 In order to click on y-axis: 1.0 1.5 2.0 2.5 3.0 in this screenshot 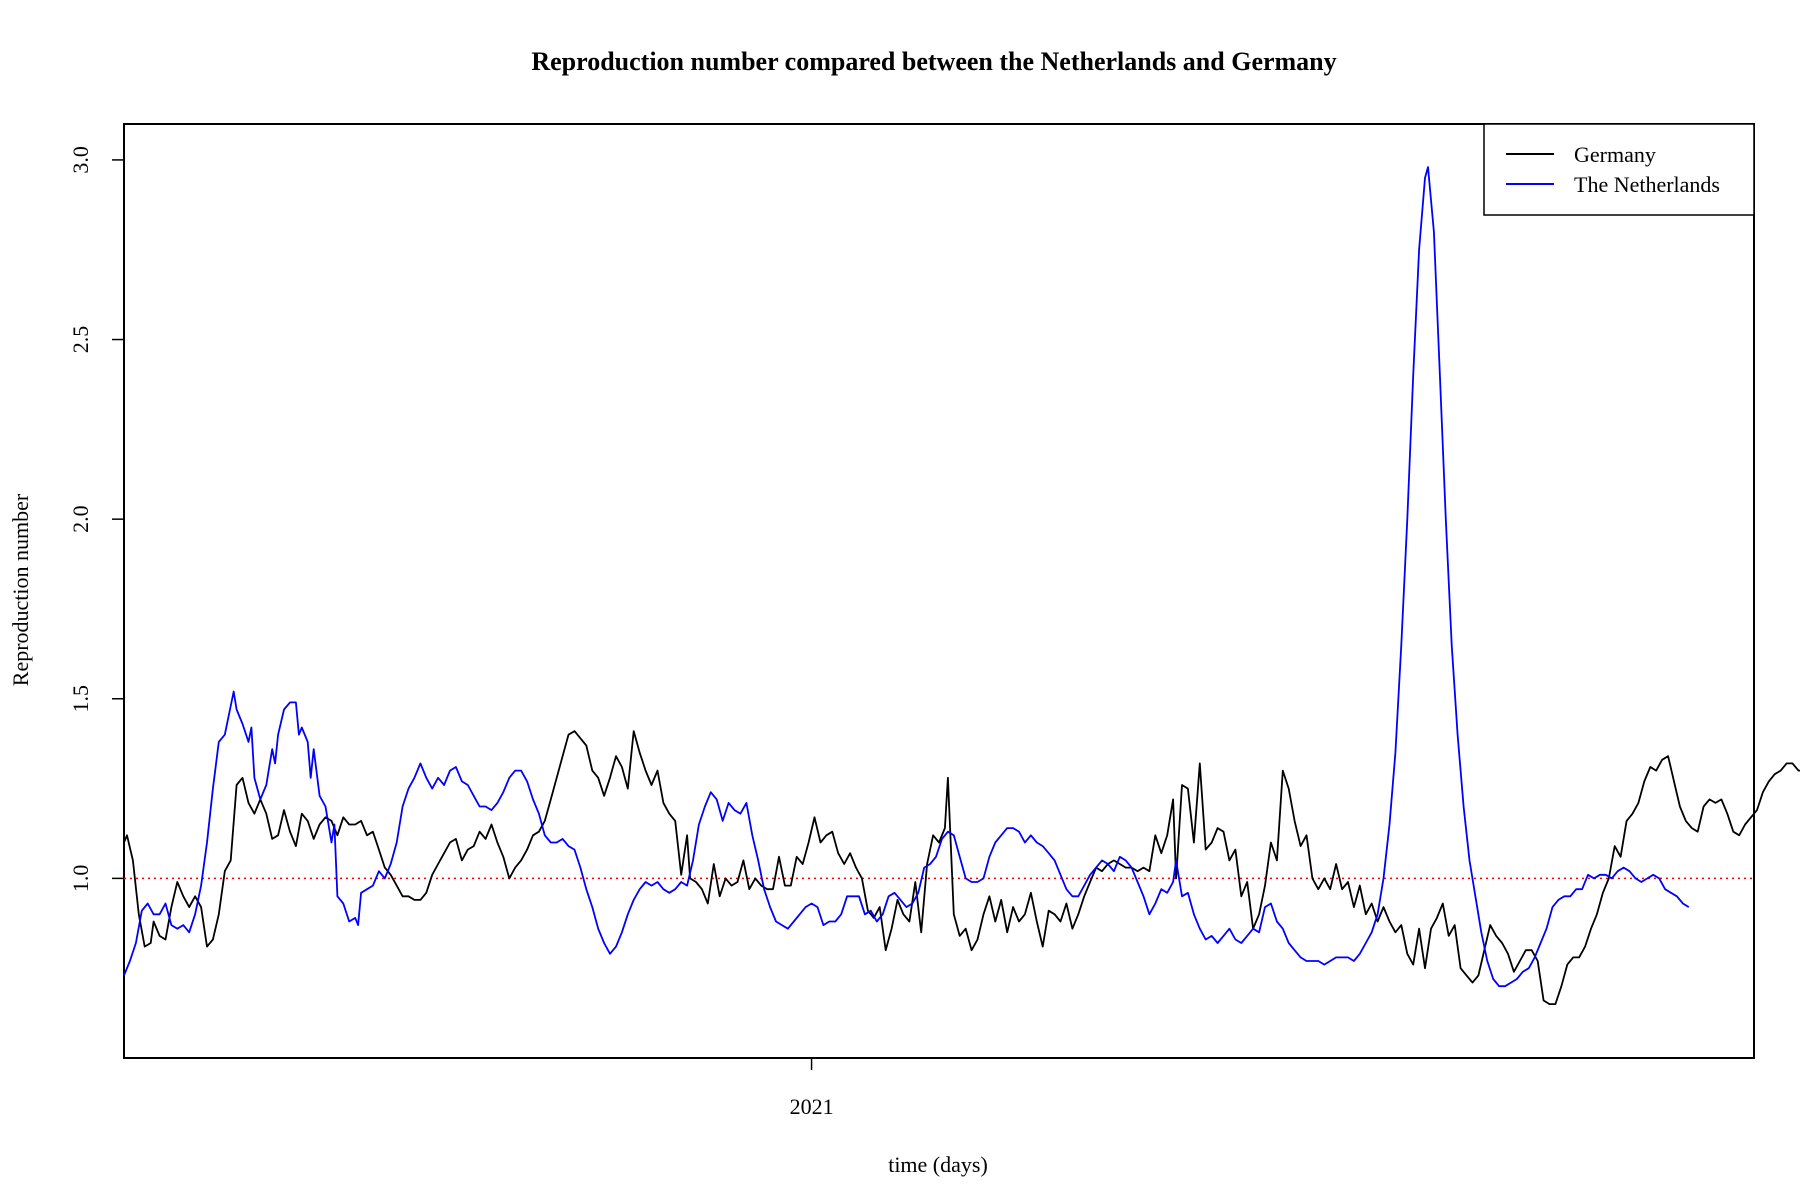, I will do `click(96, 519)`.